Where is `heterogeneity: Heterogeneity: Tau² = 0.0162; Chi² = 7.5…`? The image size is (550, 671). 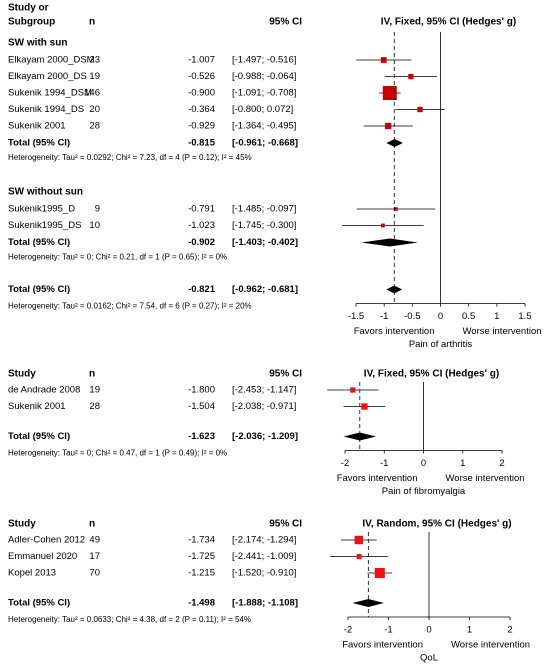
heterogeneity: Heterogeneity: Tau² = 0.0162; Chi² = 7.5… is located at coordinates (130, 306).